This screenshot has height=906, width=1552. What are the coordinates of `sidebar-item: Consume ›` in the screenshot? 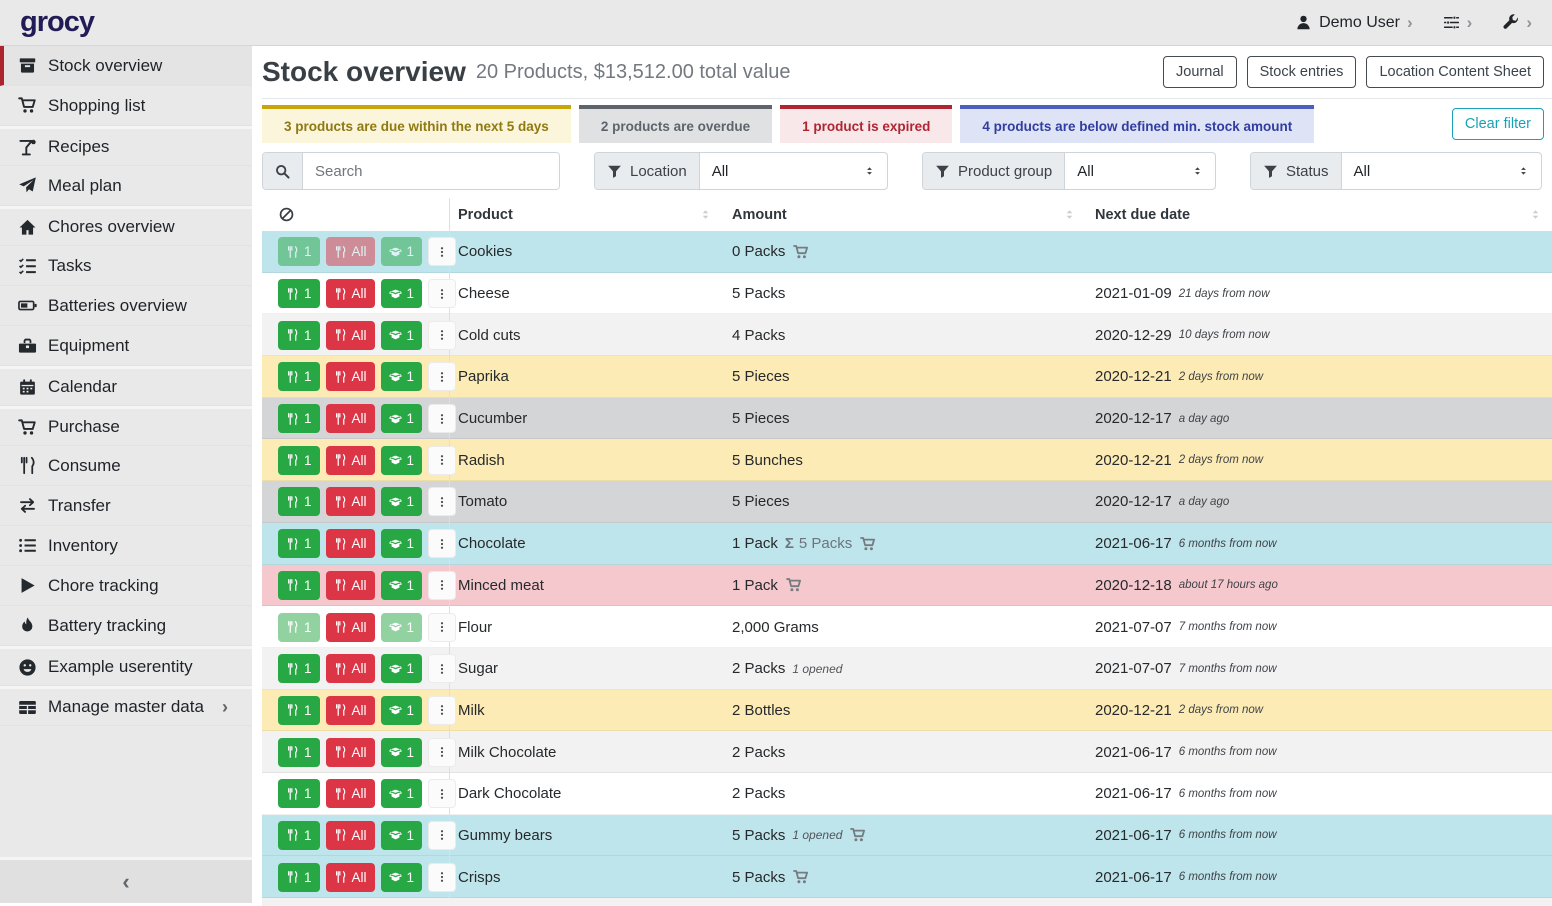 It's located at (126, 466).